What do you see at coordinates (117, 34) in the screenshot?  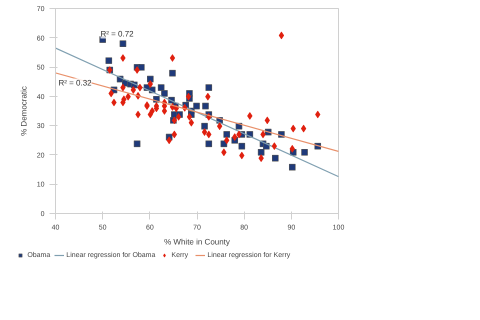 I see `annotation: R² = 0.72` at bounding box center [117, 34].